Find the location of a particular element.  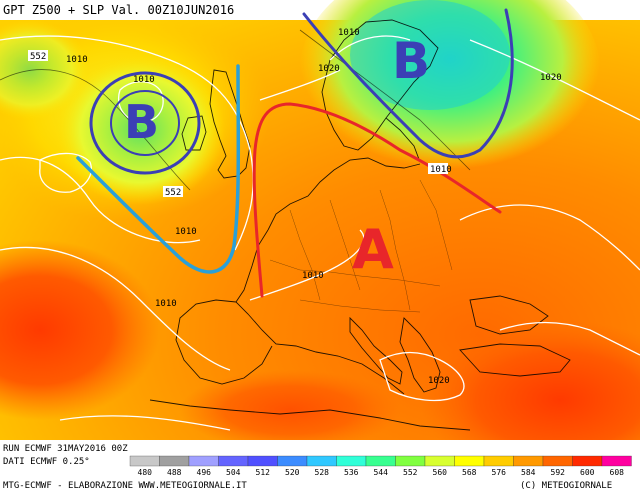

run-info: RUN ECMWF 31MAY2016 00Z is located at coordinates (65, 449).